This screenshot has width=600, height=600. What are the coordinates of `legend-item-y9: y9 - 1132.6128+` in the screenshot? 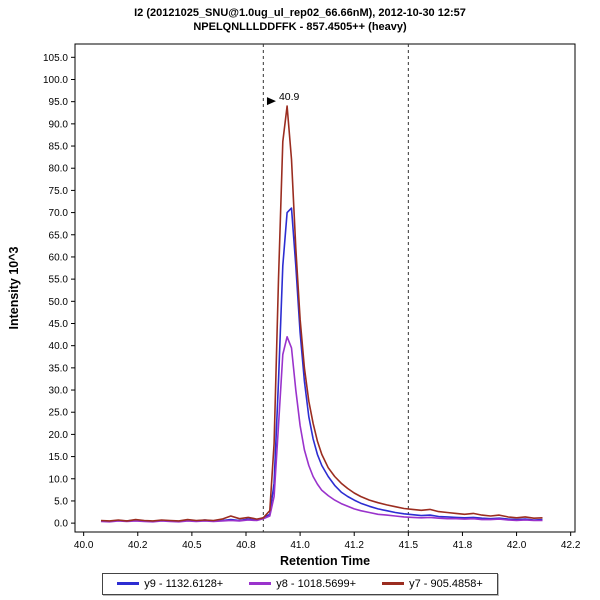 It's located at (170, 584).